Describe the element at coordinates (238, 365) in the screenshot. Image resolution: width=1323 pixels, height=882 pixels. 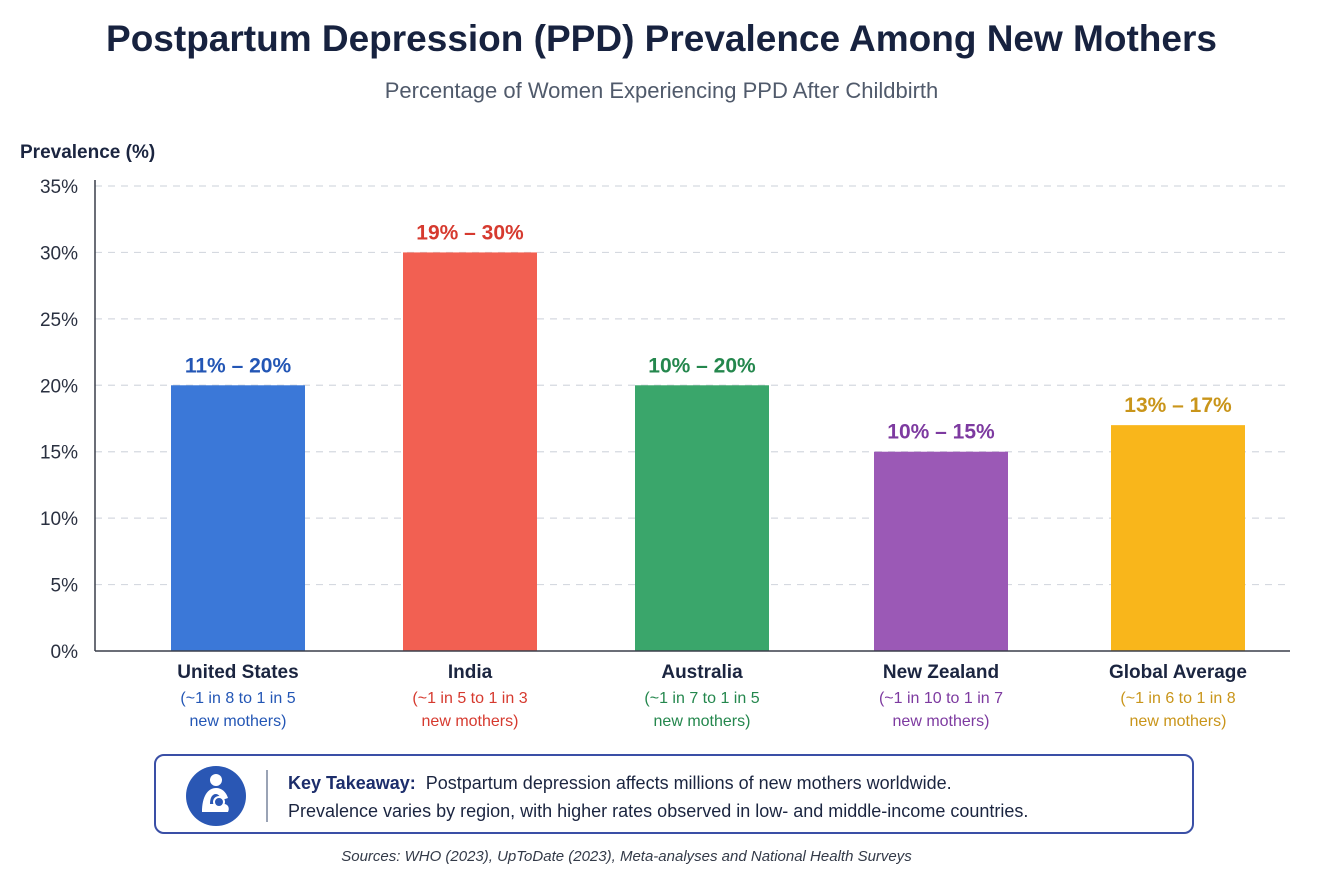
I see `value-label: 11% – 20%` at that location.